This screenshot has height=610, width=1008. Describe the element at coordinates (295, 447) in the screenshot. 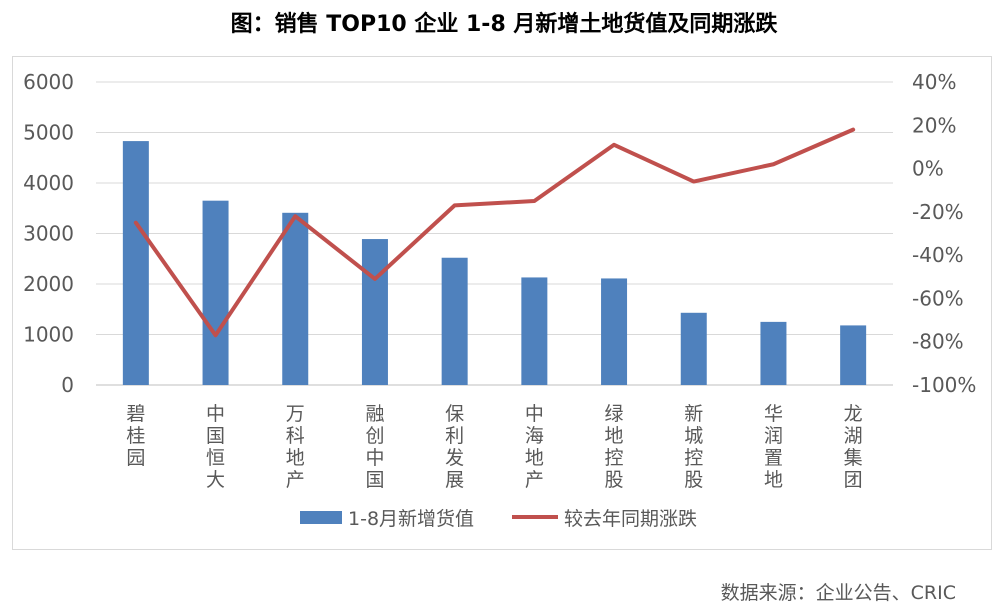

I see `category-label: 万科地产` at that location.